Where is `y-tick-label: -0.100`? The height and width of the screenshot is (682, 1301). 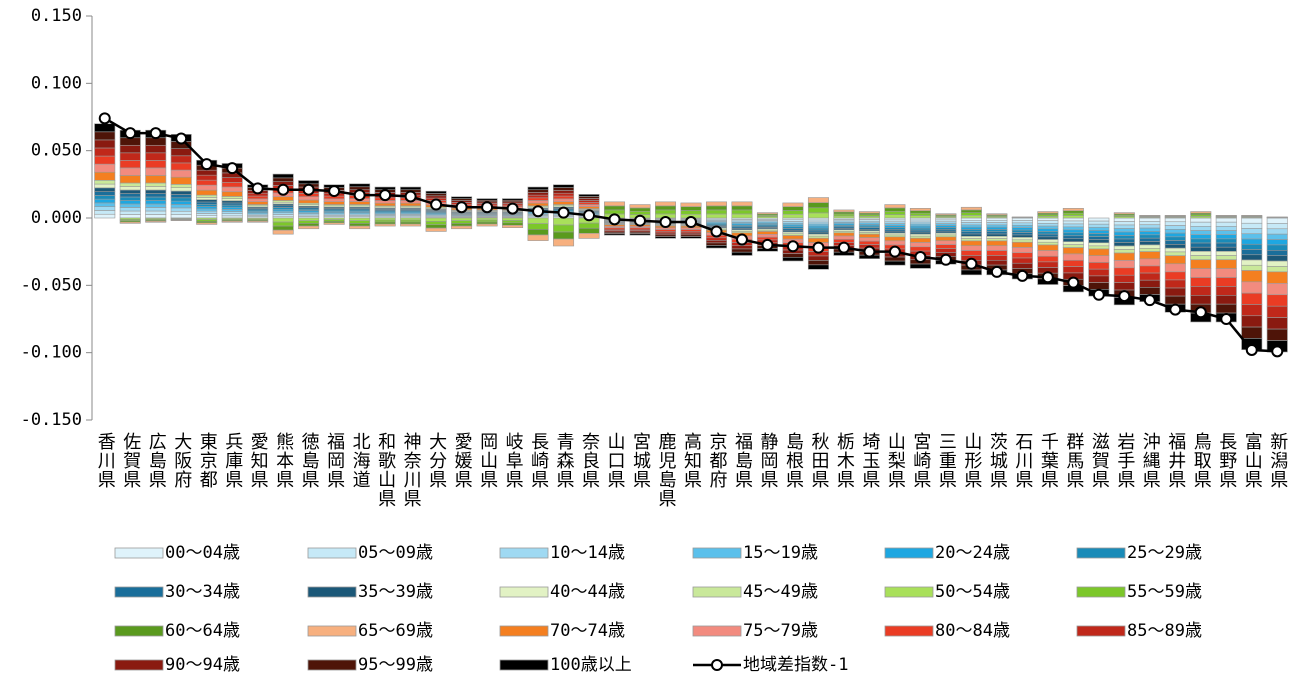 y-tick-label: -0.100 is located at coordinates (51, 353).